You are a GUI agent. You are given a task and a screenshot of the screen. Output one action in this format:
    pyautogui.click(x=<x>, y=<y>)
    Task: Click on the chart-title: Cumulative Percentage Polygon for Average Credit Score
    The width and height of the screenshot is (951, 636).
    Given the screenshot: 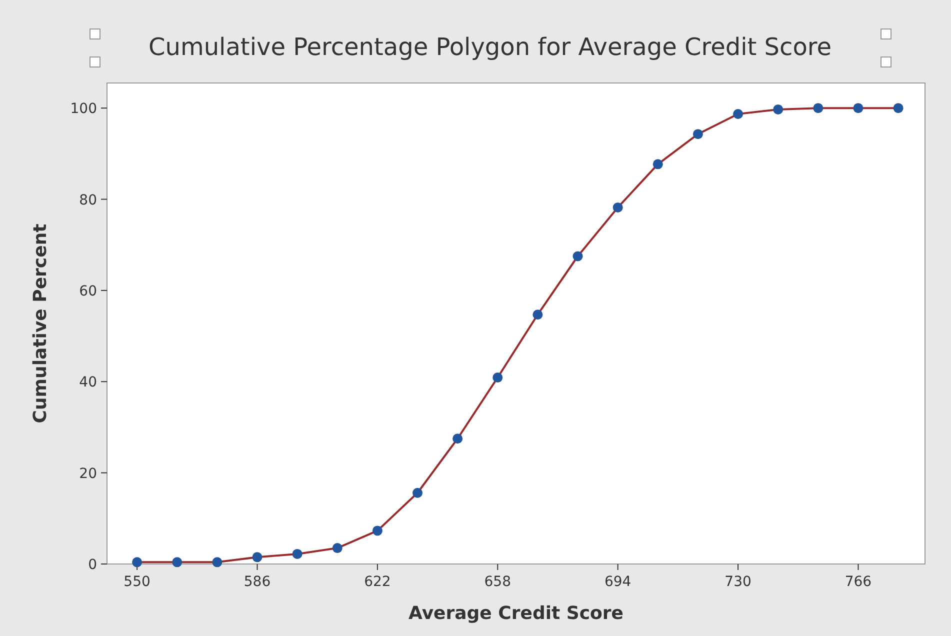 What is the action you would take?
    pyautogui.click(x=490, y=47)
    